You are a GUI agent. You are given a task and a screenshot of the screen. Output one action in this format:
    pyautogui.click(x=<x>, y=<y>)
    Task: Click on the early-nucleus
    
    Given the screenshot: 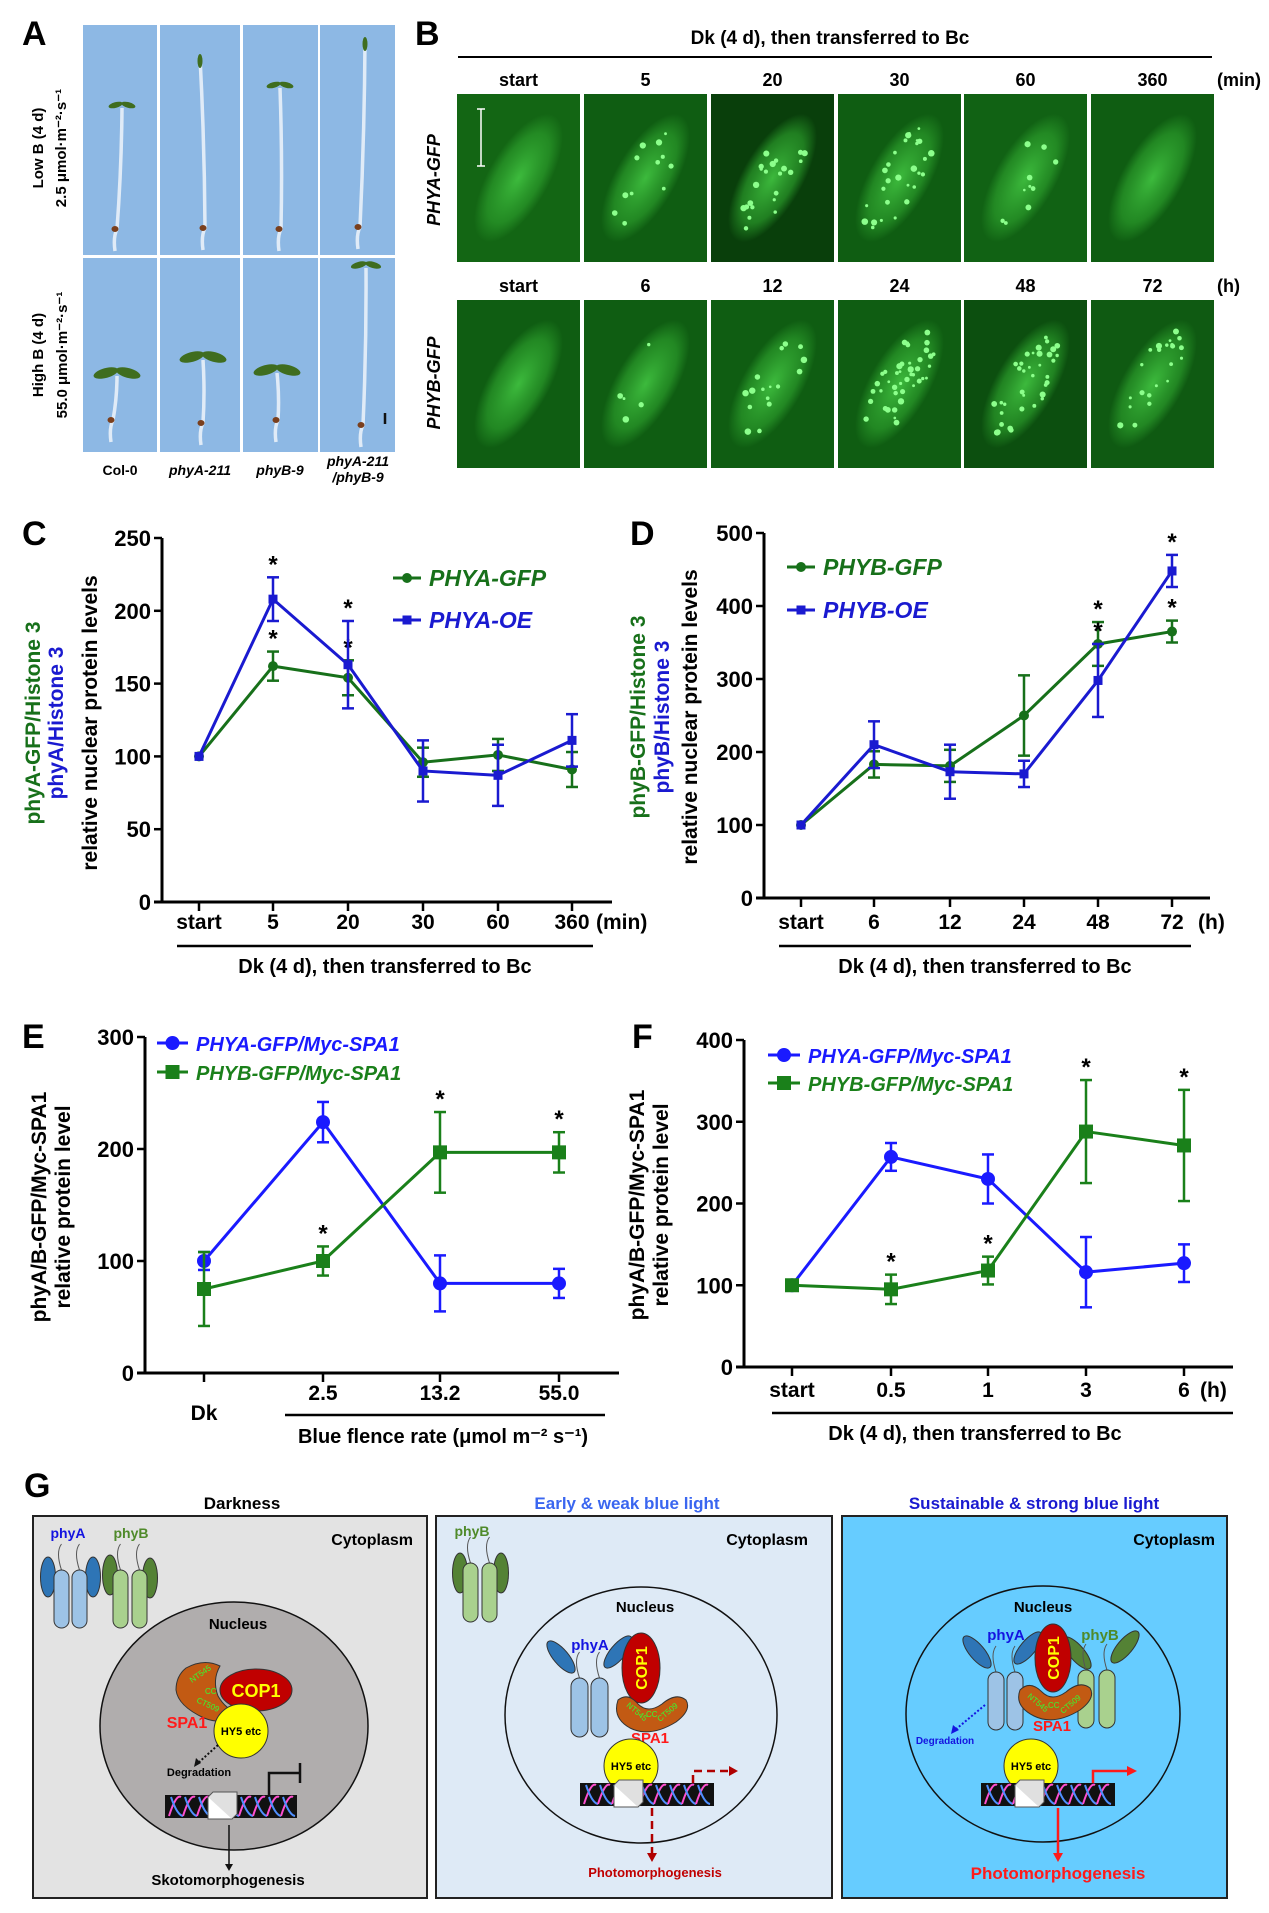 What is the action you would take?
    pyautogui.click(x=641, y=1715)
    